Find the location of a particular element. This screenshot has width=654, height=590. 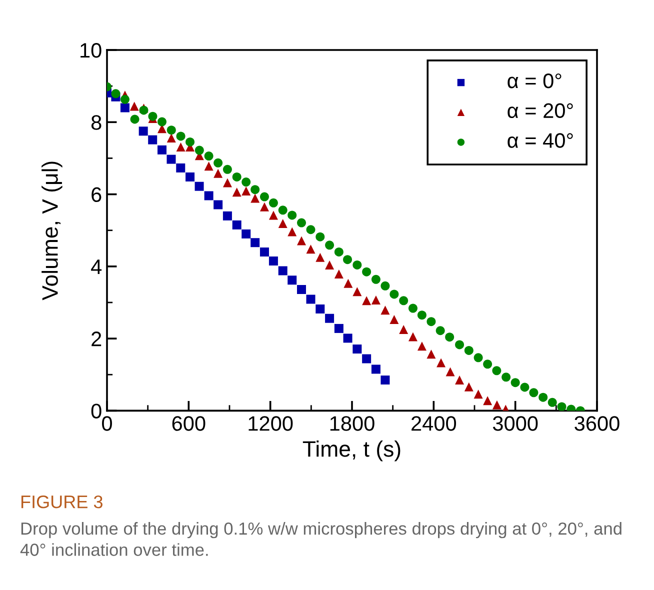

text: Drop volume of the drying 0.1% w/w microspheres drops drying at 0°, 20°, and 40° inclination over time. is located at coordinates (321, 539).